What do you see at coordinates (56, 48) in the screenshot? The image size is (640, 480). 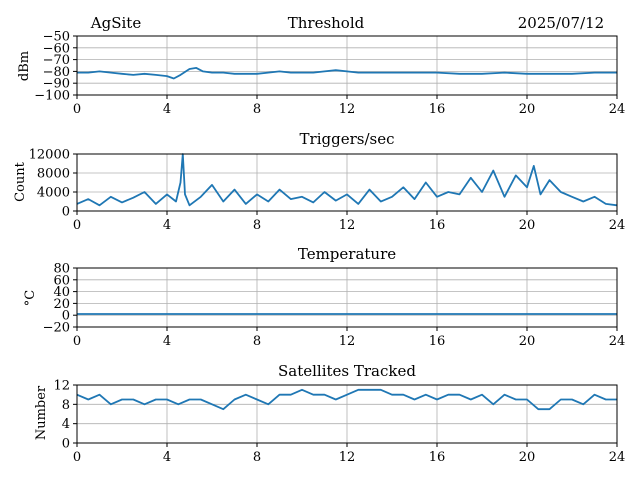 I see `y-tick-label: −60` at bounding box center [56, 48].